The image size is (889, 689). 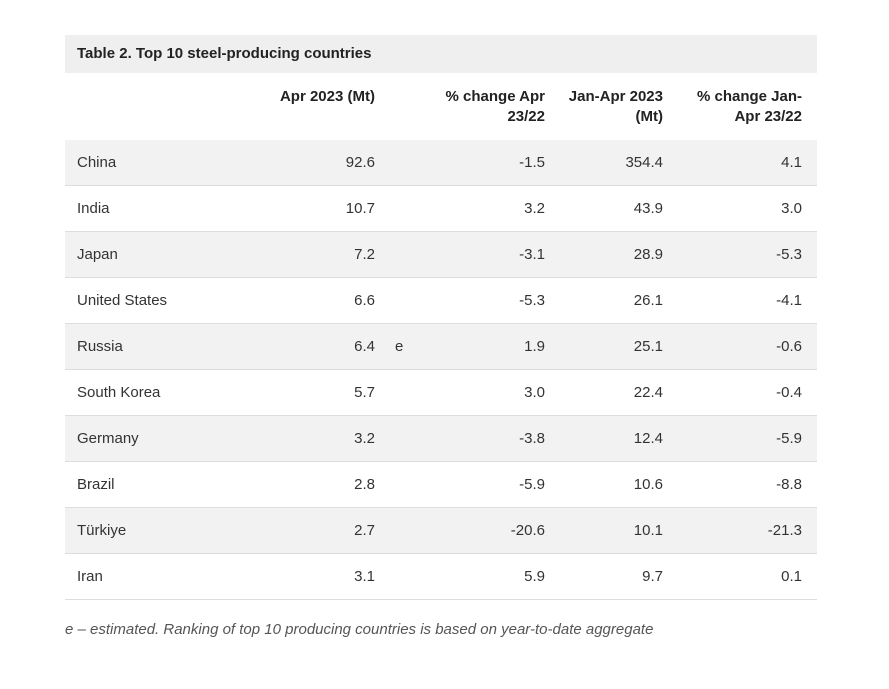 What do you see at coordinates (165, 484) in the screenshot?
I see `country-cell: Brazil` at bounding box center [165, 484].